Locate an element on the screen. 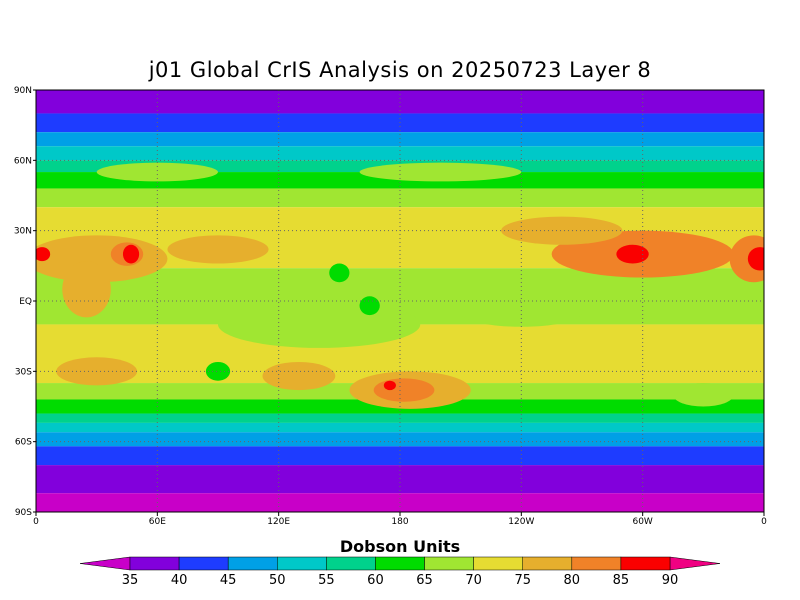  colorbar-label: 45 is located at coordinates (228, 580).